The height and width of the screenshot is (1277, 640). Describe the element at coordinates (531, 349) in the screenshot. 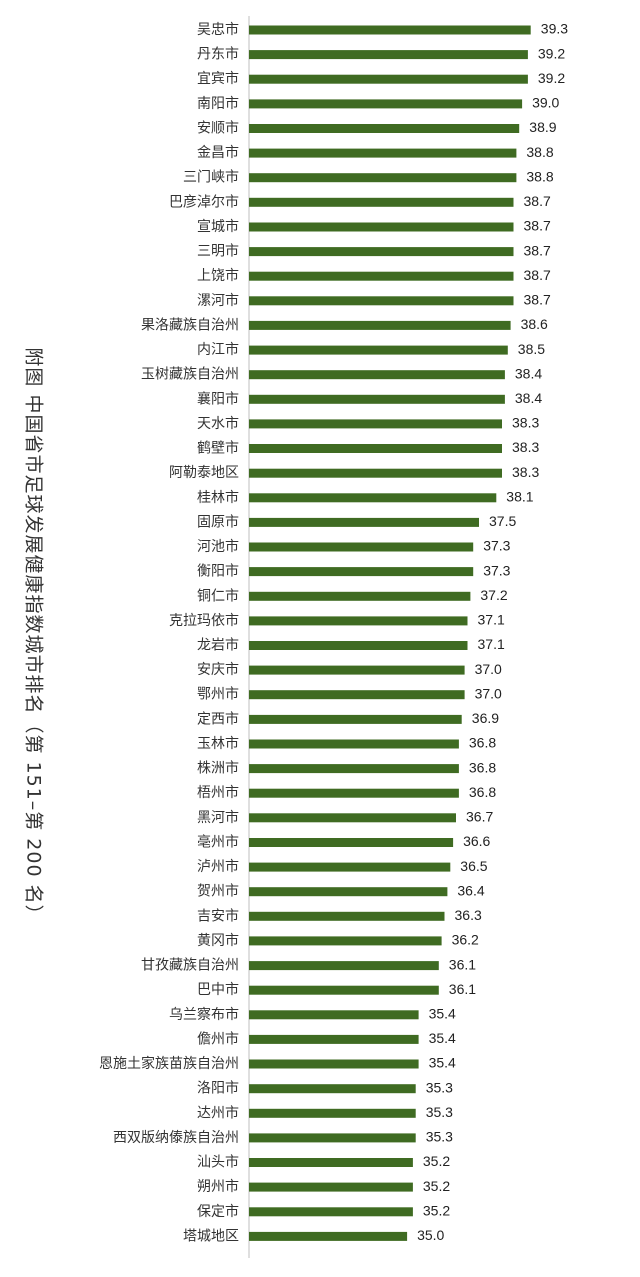

I see `value-label: 38.5` at that location.